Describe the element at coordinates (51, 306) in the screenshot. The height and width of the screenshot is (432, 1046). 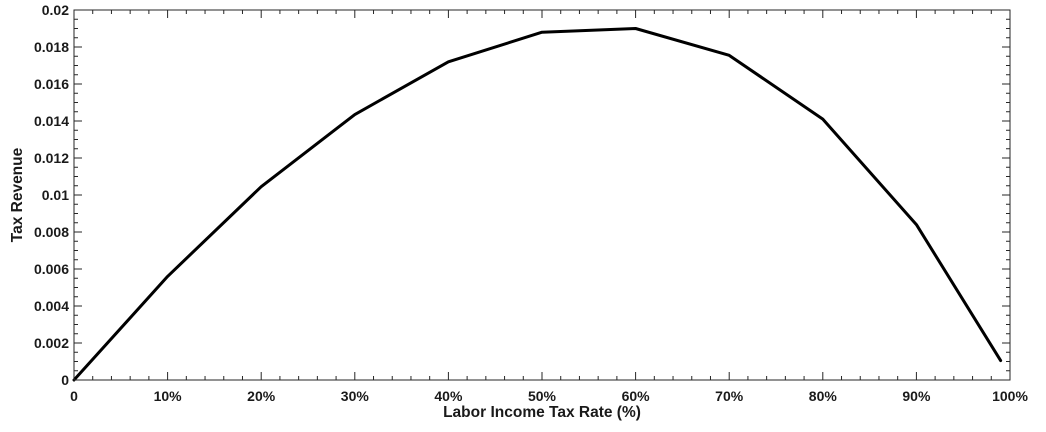
I see `y-tick-label: 0.004` at that location.